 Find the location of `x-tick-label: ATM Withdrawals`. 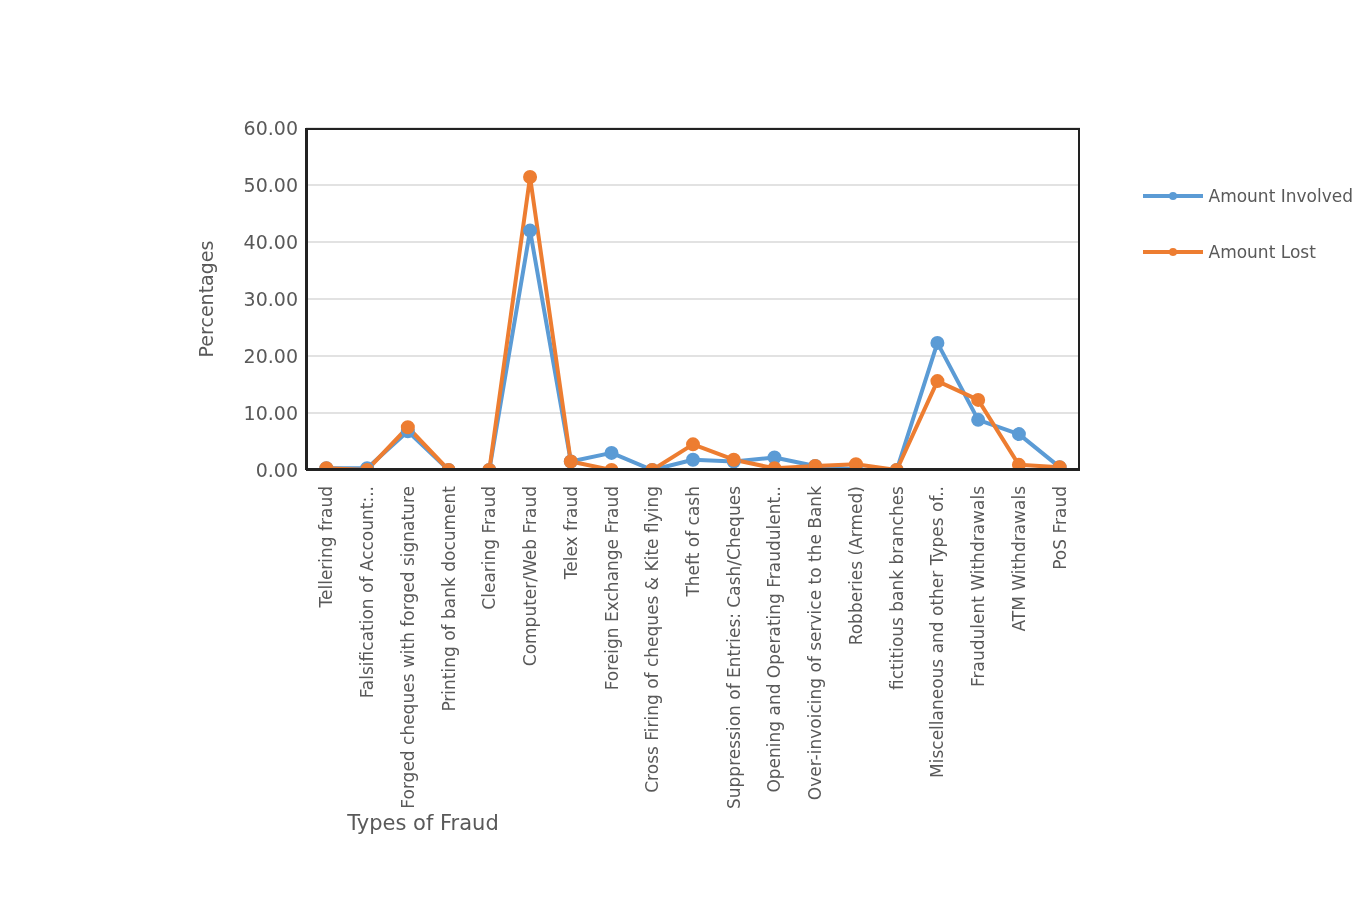

x-tick-label: ATM Withdrawals is located at coordinates (1018, 558).